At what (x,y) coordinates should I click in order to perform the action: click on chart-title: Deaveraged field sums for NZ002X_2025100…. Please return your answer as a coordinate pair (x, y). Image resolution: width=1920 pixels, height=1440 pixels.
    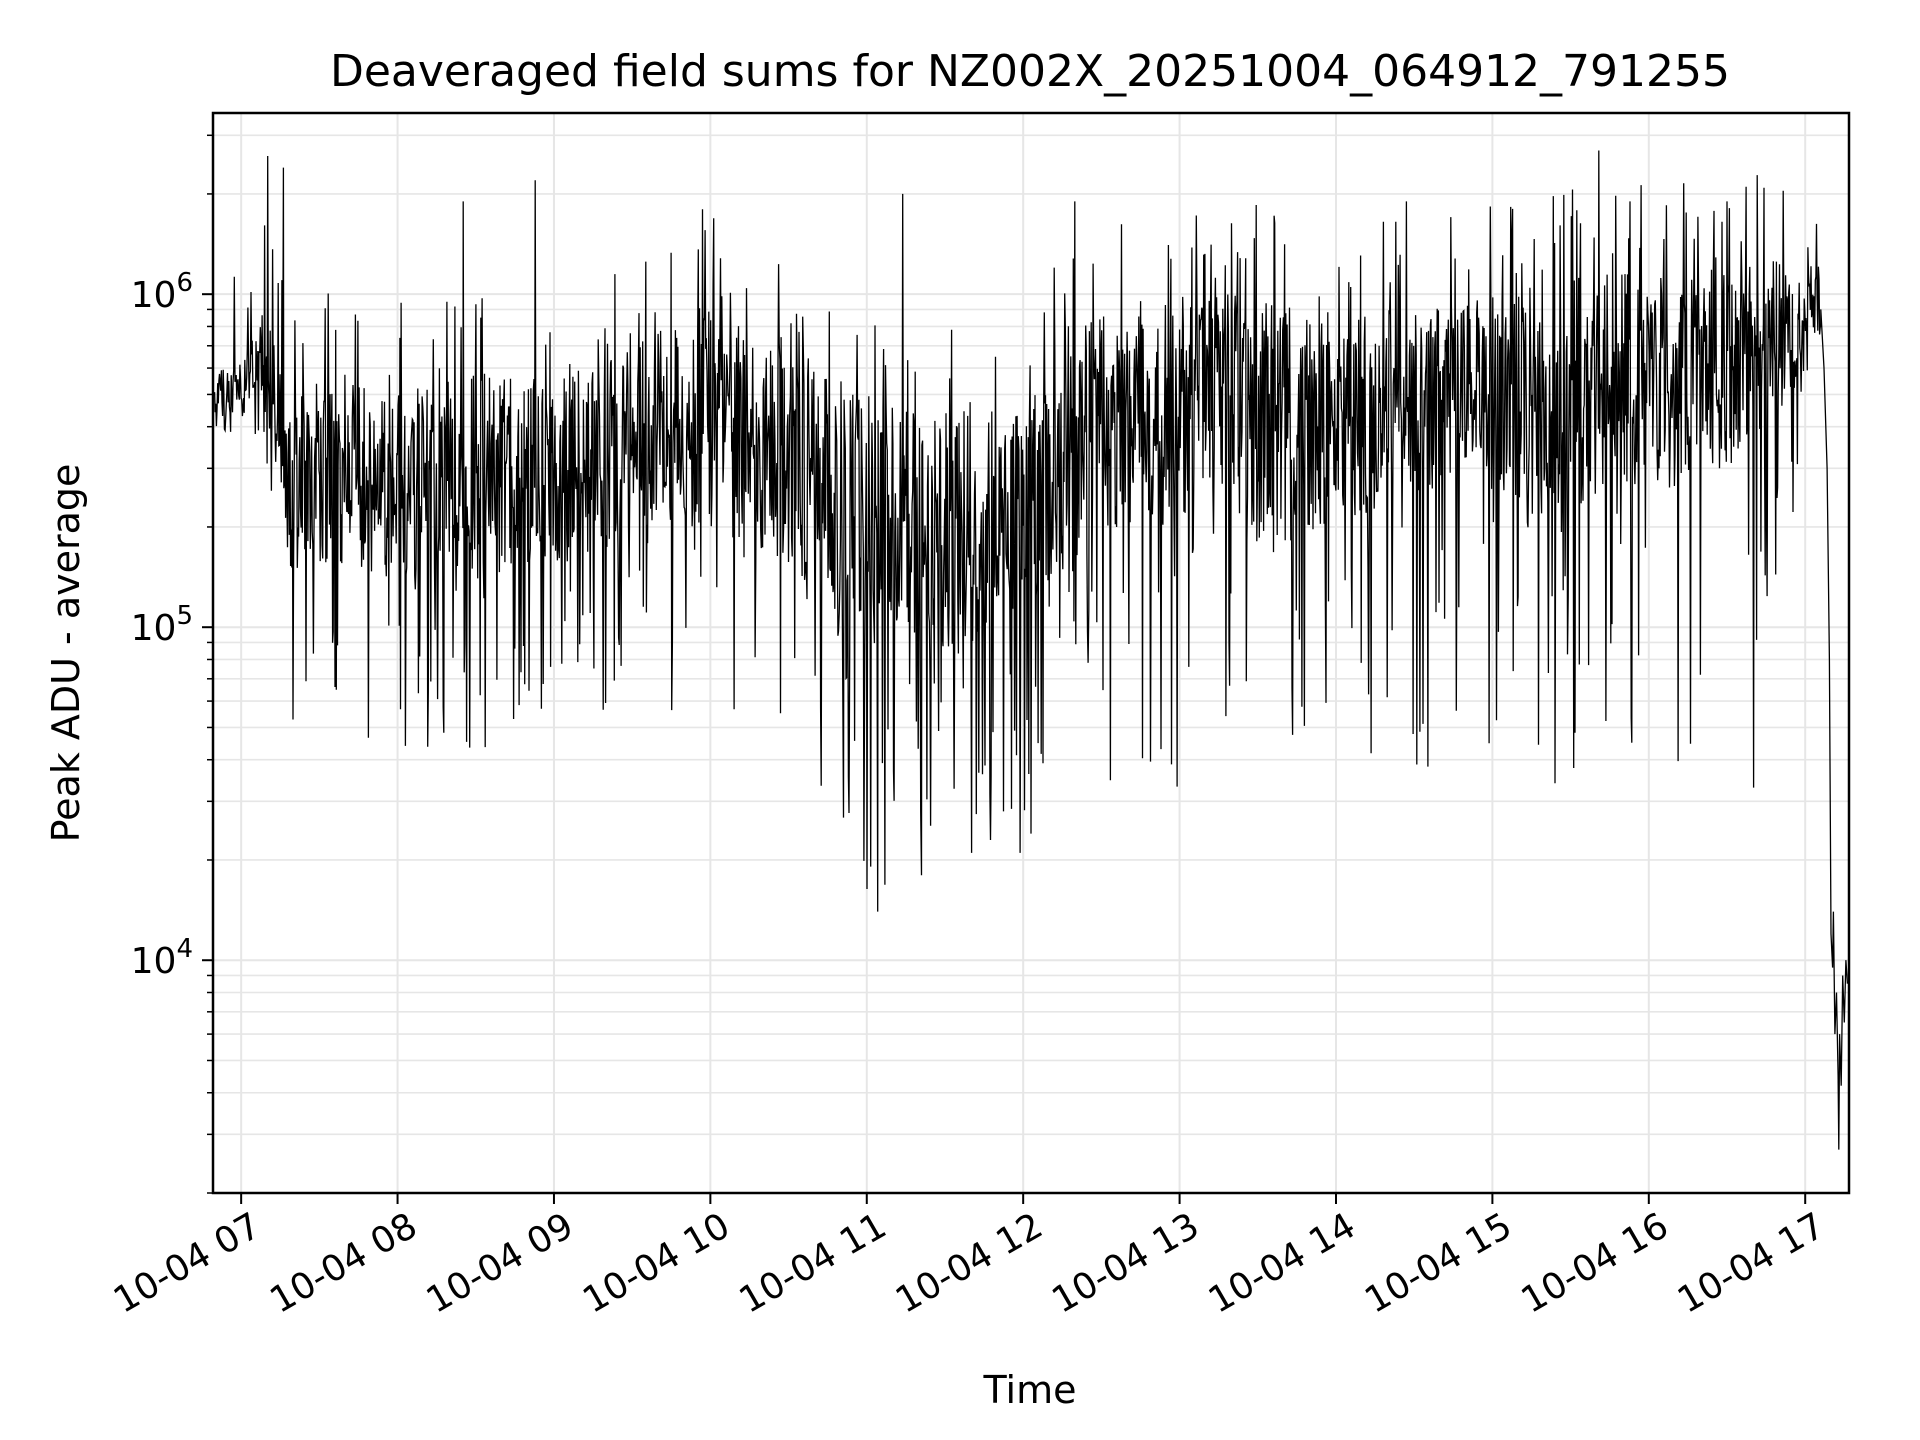
    Looking at the image, I should click on (1030, 71).